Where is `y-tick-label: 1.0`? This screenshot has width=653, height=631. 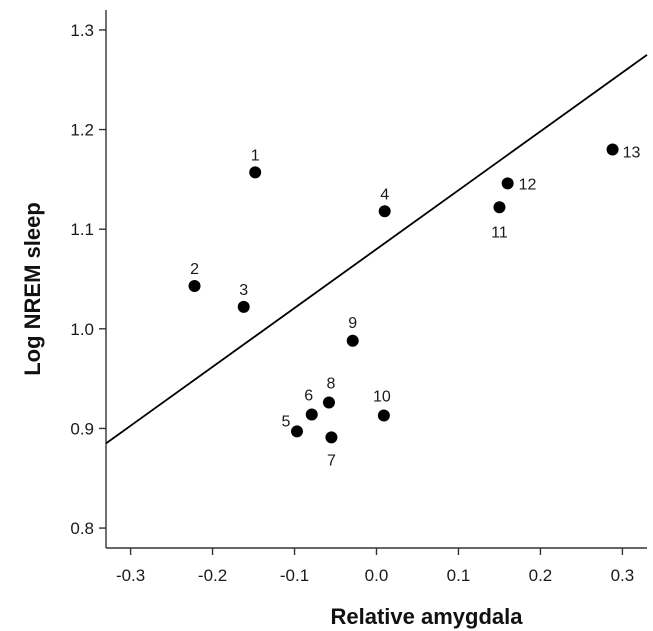 y-tick-label: 1.0 is located at coordinates (82, 329).